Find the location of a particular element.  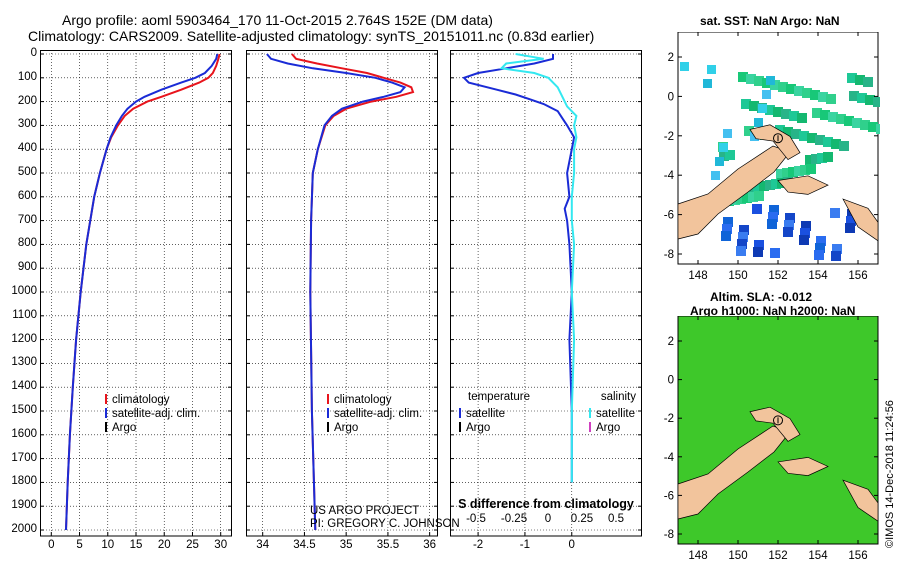

float-location-marker is located at coordinates (778, 420).